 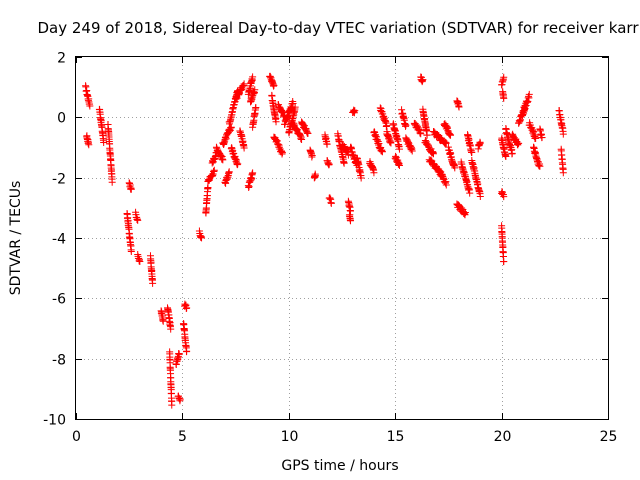 I want to click on y-tick-label: -10, so click(x=54, y=421).